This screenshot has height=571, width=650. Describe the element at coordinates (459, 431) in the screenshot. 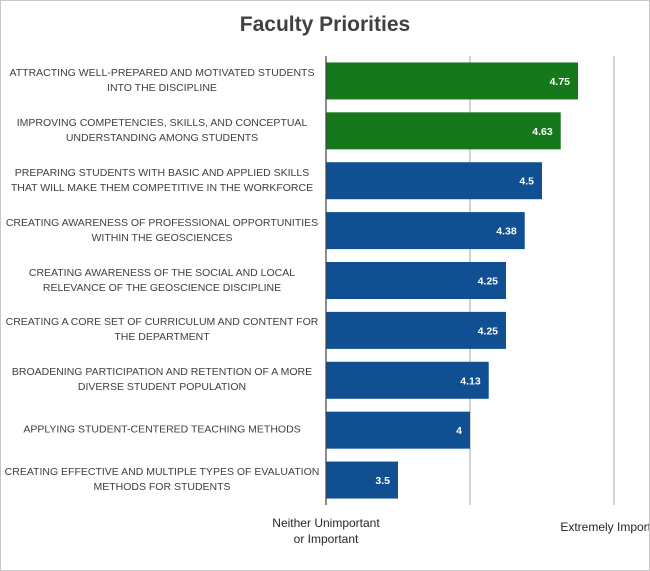

I see `value-label: 4` at that location.